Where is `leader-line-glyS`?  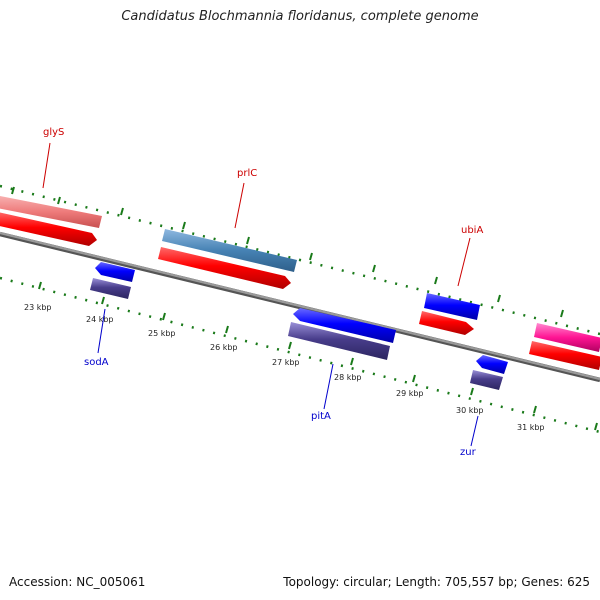
leader-line-glyS is located at coordinates (46, 165).